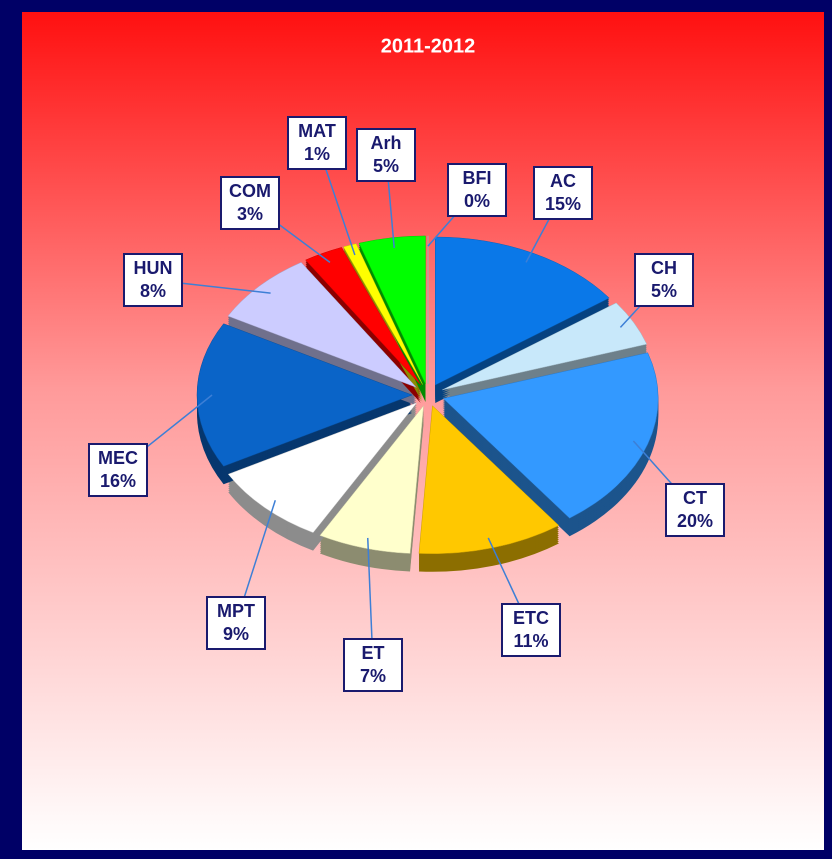 The image size is (832, 859). What do you see at coordinates (386, 143) in the screenshot?
I see `label-name: Arh` at bounding box center [386, 143].